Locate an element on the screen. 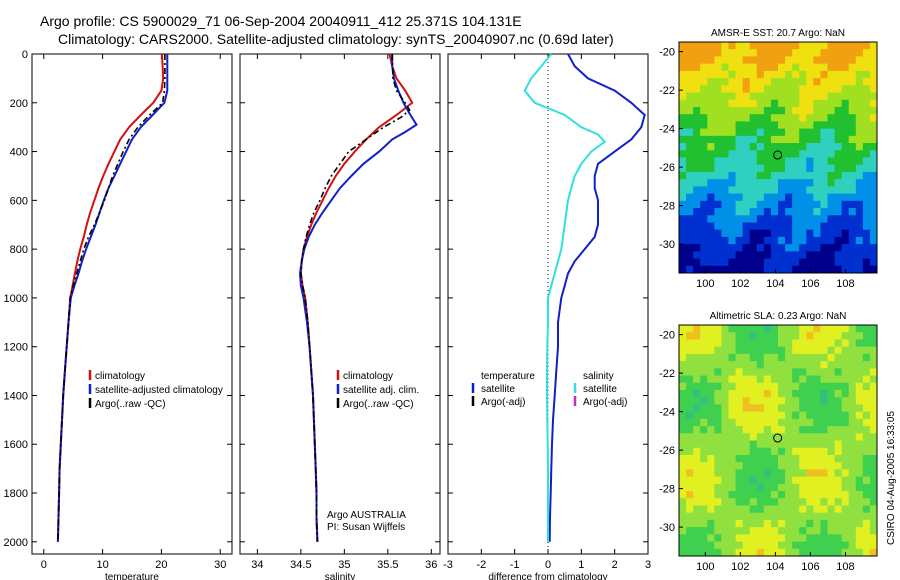  x-tick-label: 100 is located at coordinates (705, 567).